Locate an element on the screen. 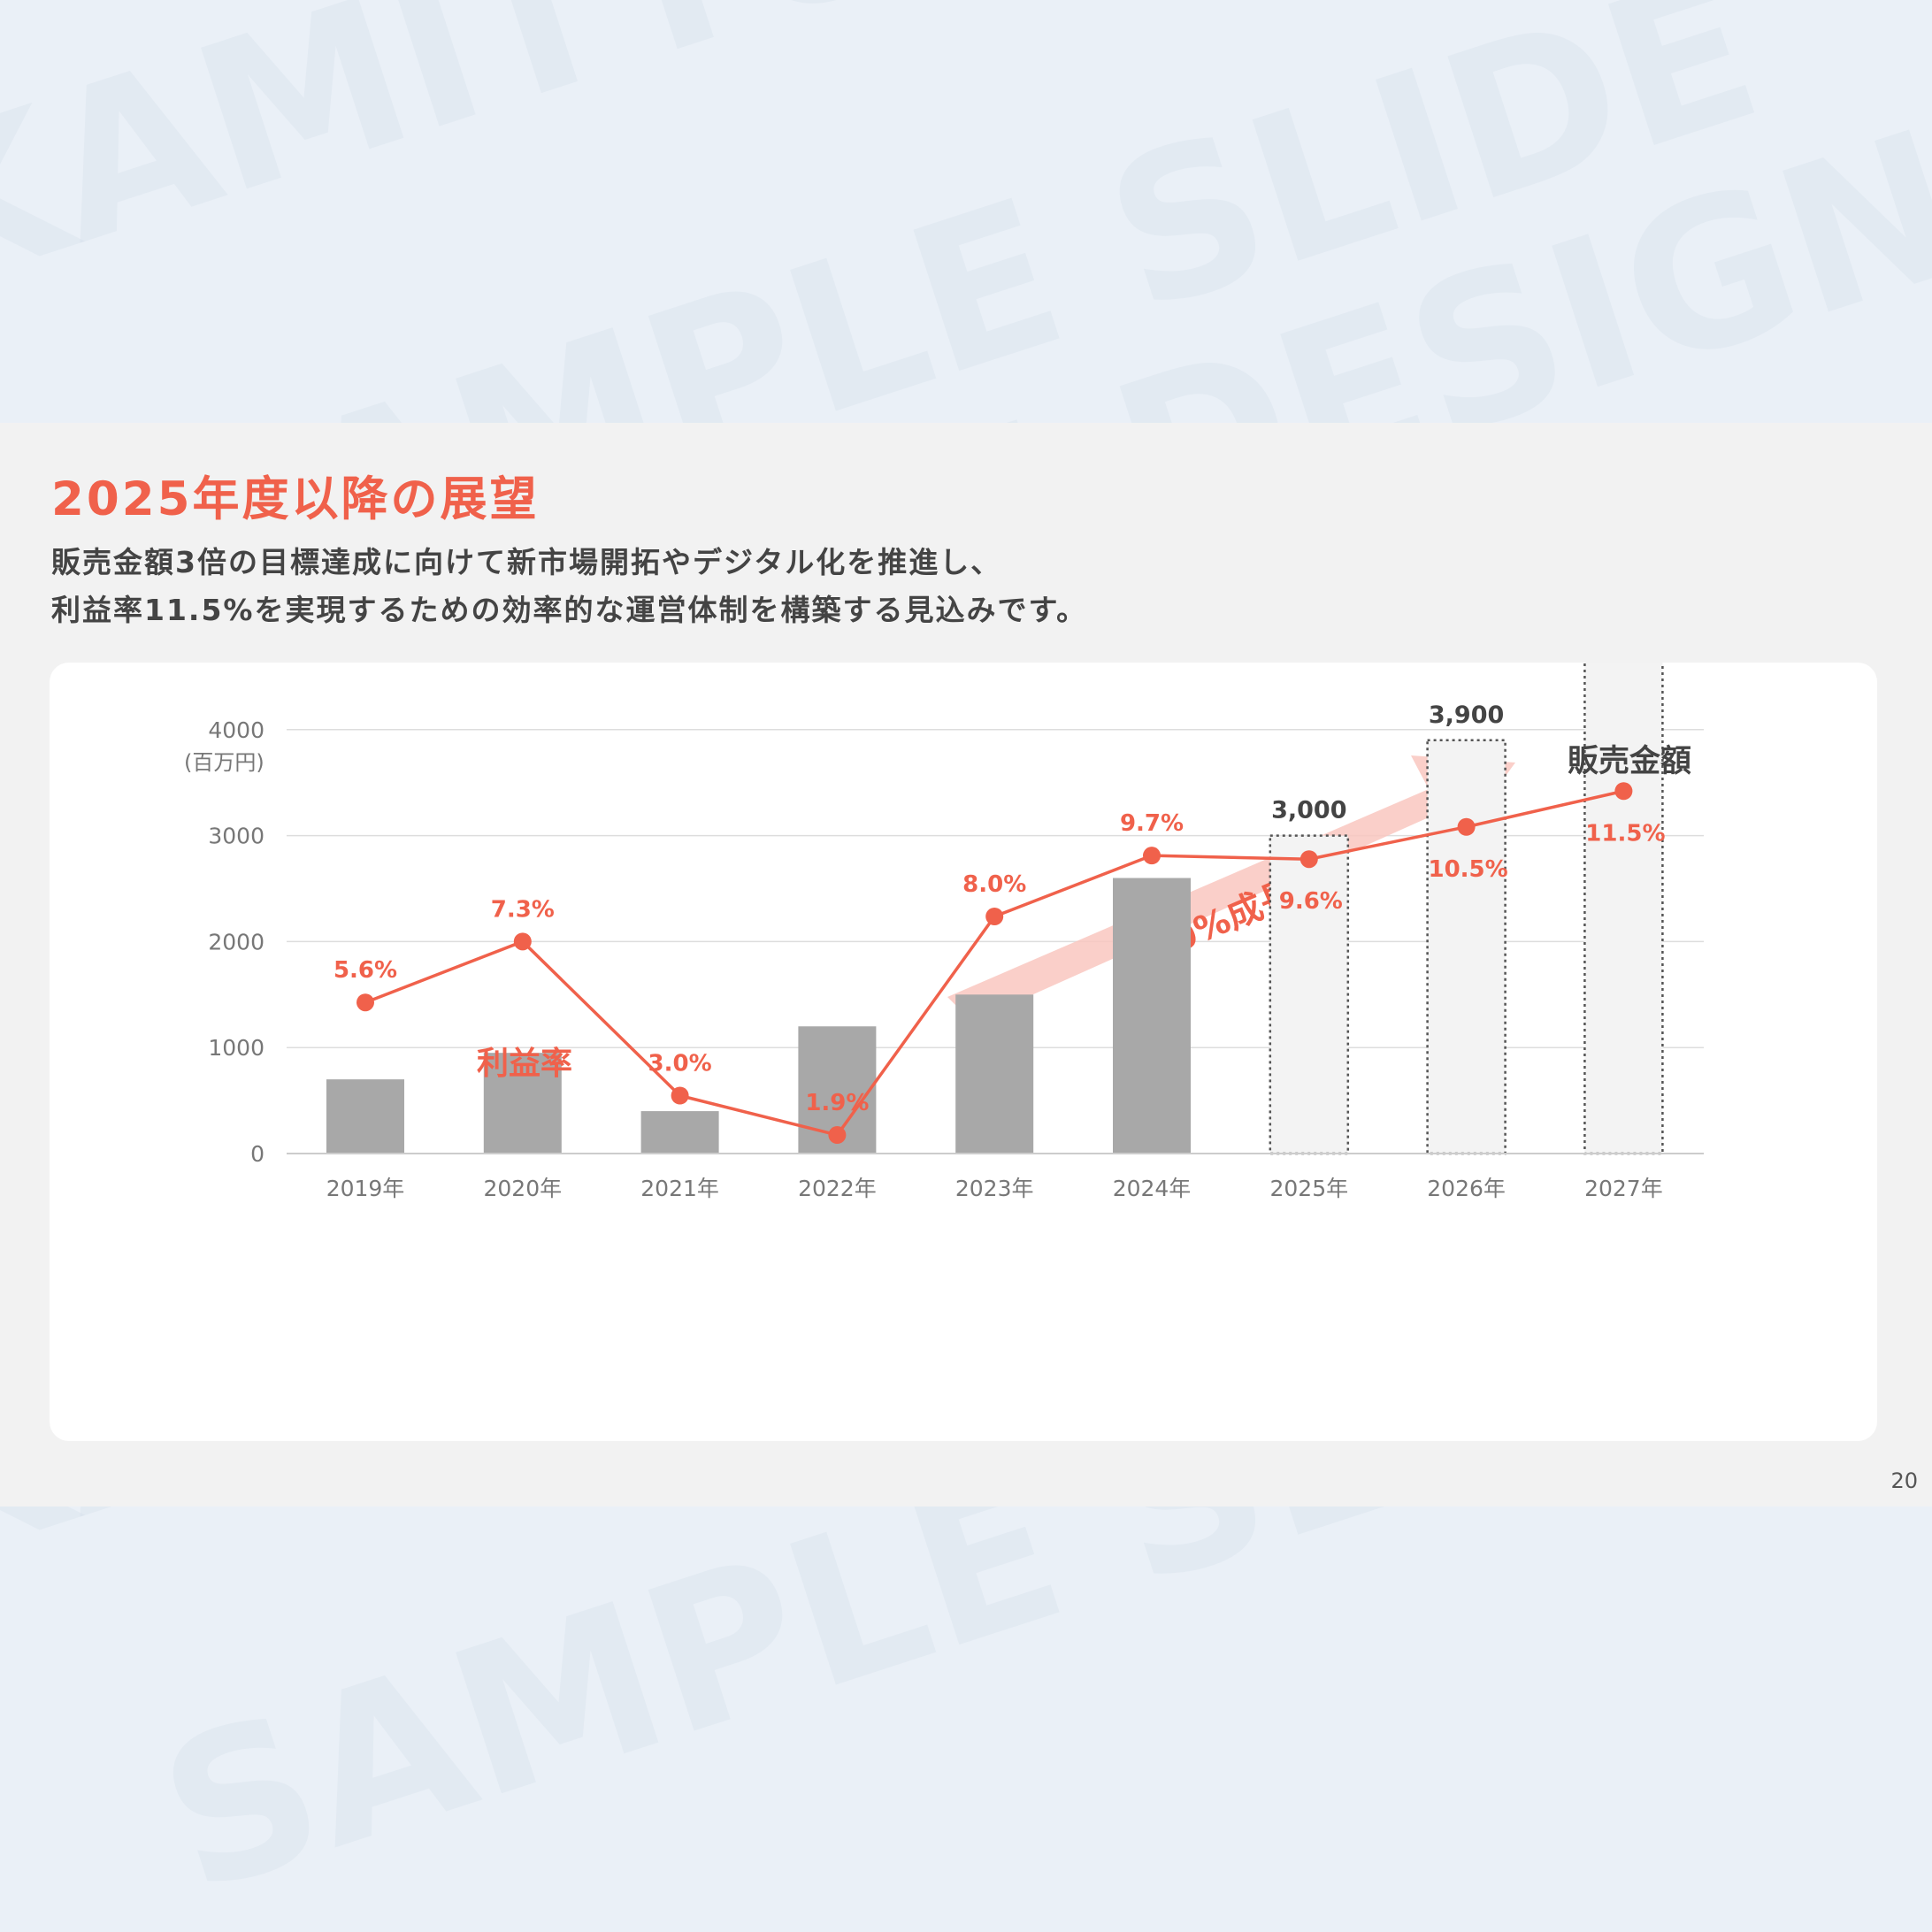  y-axis-unit-label: (百万円) is located at coordinates (224, 762).